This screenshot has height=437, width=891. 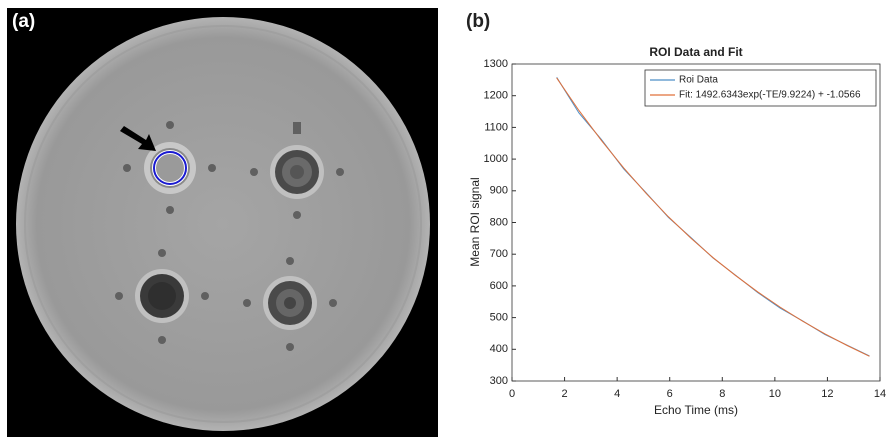 What do you see at coordinates (23, 21) in the screenshot?
I see `panel-label: (a)` at bounding box center [23, 21].